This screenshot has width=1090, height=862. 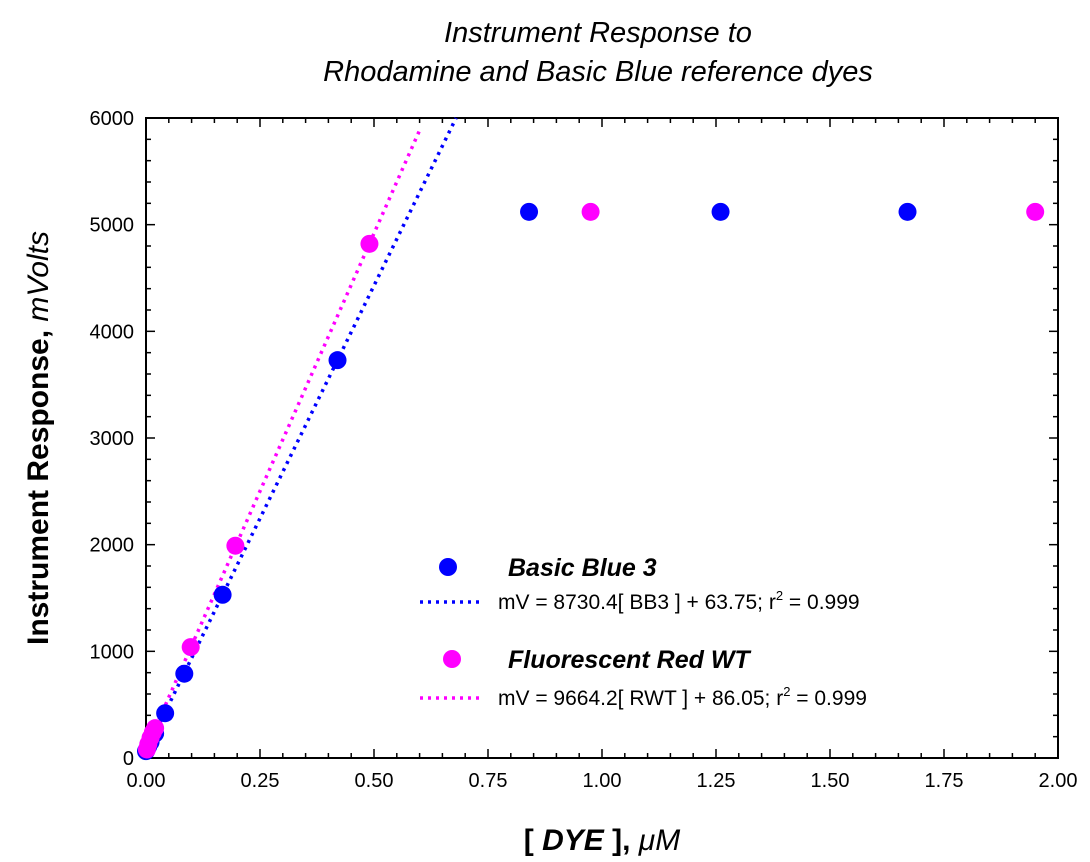 What do you see at coordinates (637, 602) in the screenshot?
I see `legend-equation-bb3-text: mV = 8730.4[ BB3 ] + 63.75; r` at bounding box center [637, 602].